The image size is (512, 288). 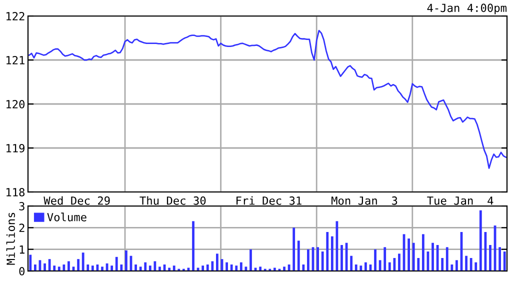 I want to click on x-tick-label: Thu Dec 30, so click(x=173, y=200).